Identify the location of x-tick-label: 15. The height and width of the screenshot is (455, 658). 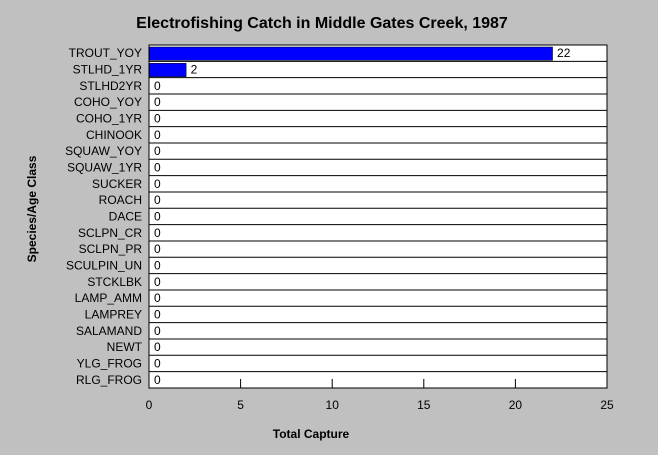
(424, 405).